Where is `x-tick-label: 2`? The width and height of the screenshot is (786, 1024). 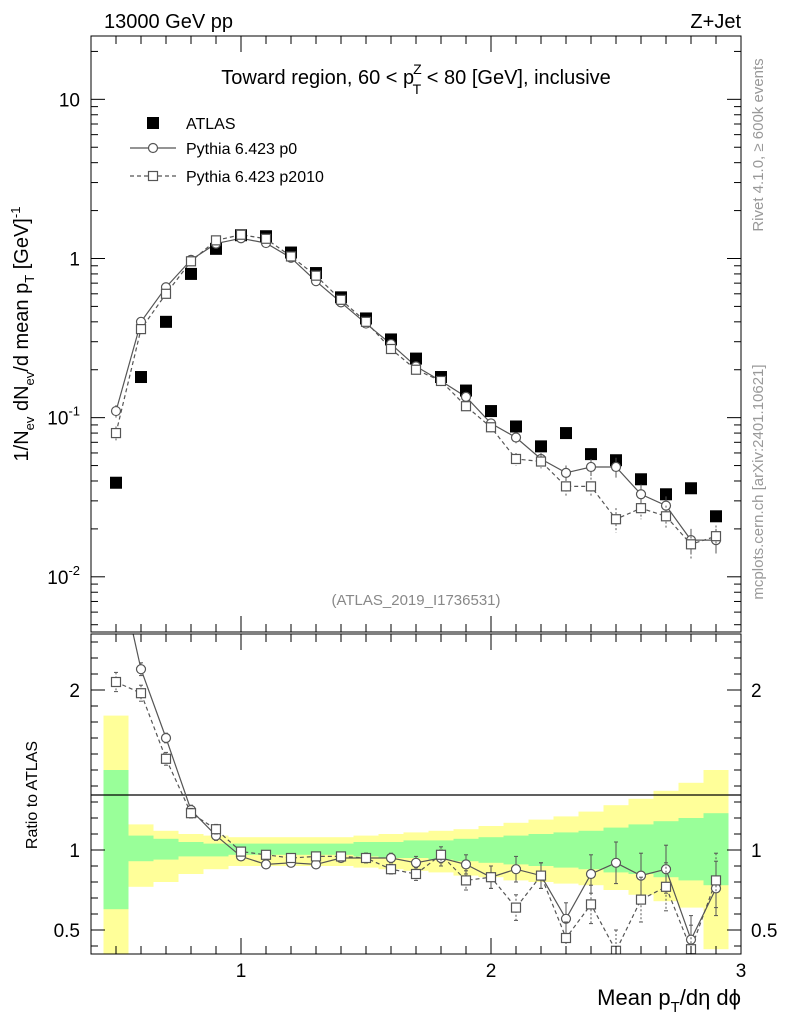 x-tick-label: 2 is located at coordinates (491, 971).